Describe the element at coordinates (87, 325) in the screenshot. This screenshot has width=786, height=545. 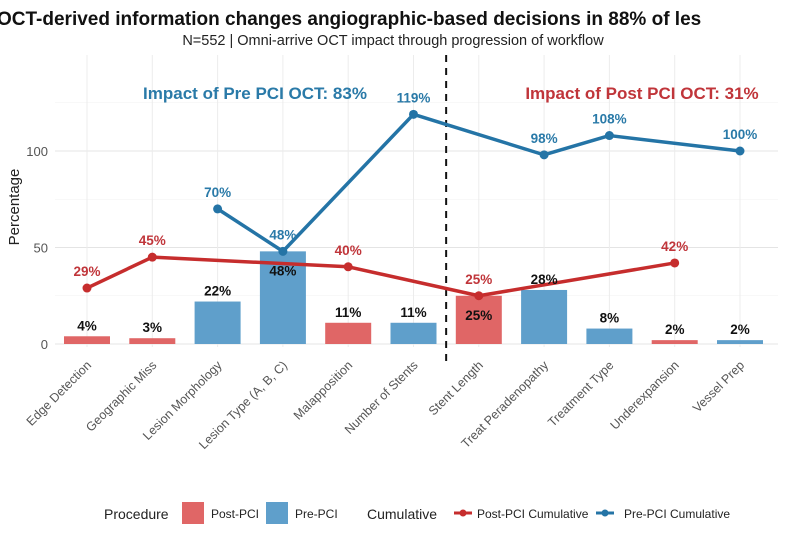
I see `bar-value-label: 4%` at that location.